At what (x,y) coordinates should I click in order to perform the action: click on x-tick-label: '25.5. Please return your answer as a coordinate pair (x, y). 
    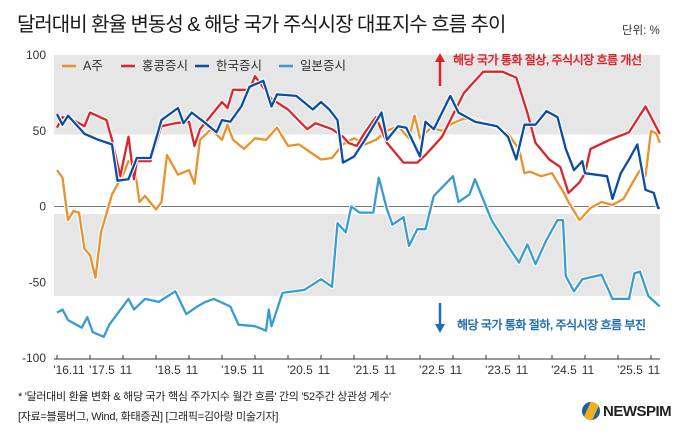
    Looking at the image, I should click on (630, 370).